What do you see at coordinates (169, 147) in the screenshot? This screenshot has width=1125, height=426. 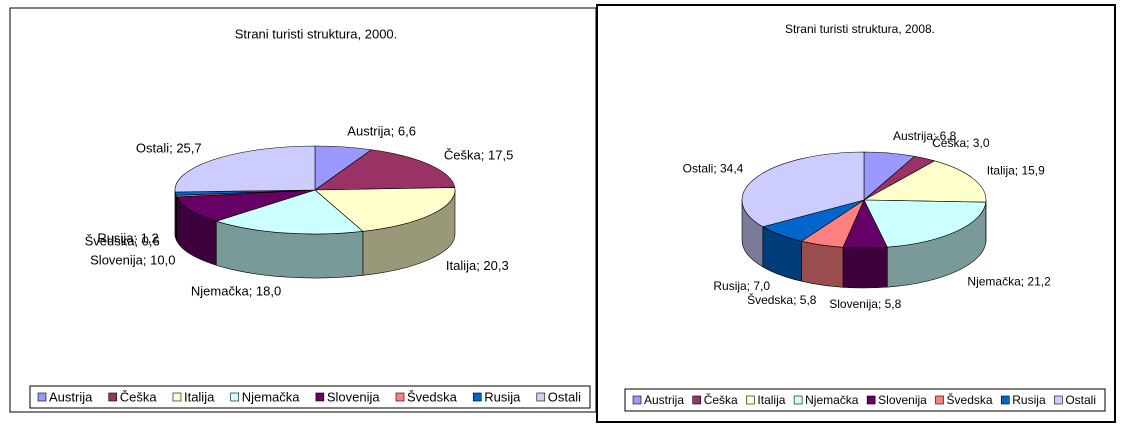 I see `data-label: Ostali; 25,7` at bounding box center [169, 147].